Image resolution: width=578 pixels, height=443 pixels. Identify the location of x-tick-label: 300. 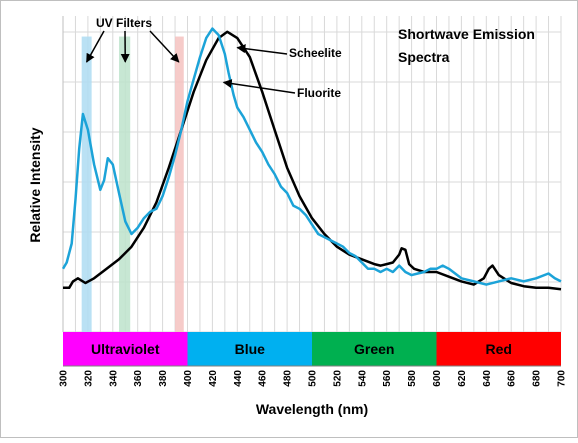
(64, 378).